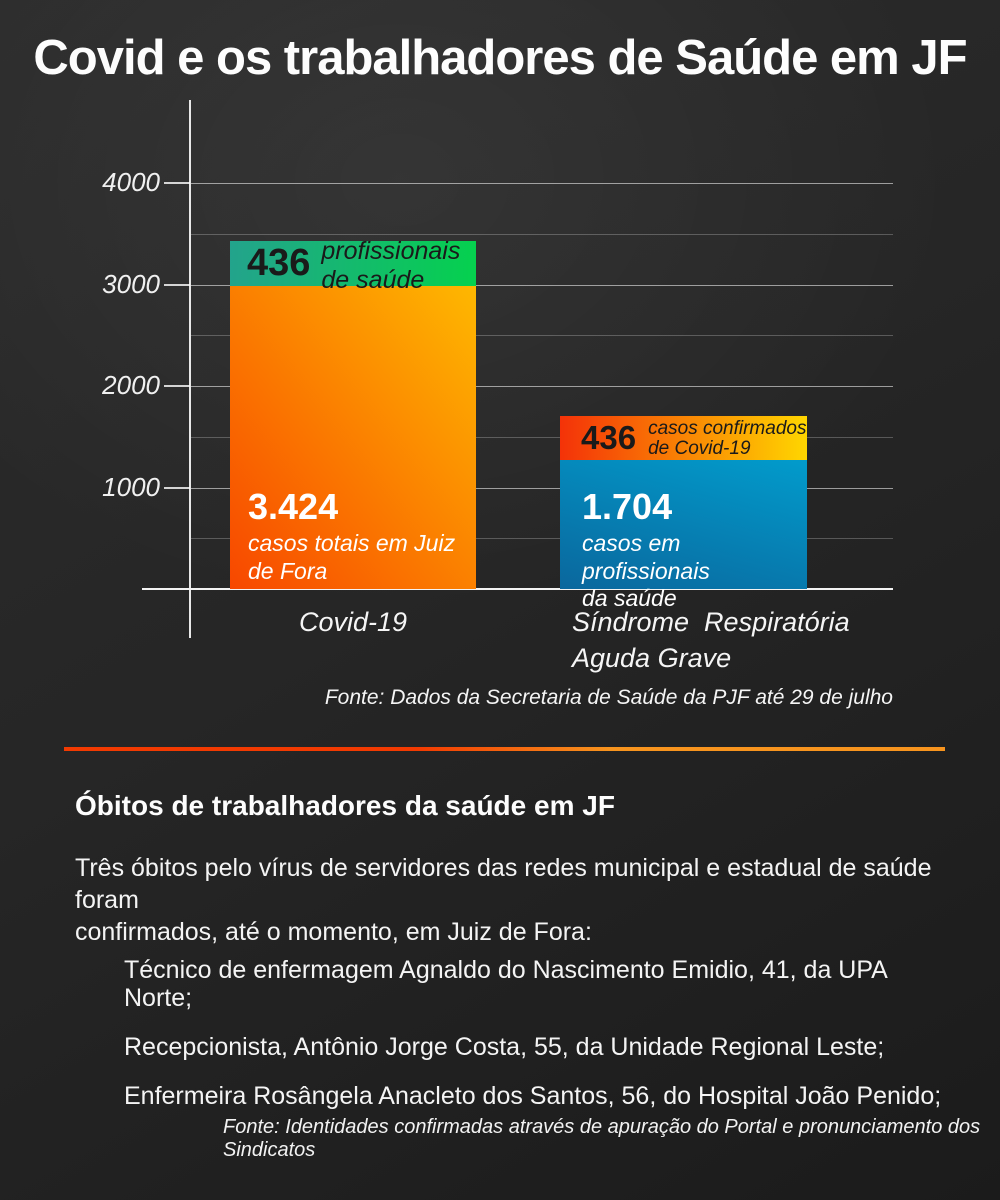 The height and width of the screenshot is (1200, 1000). What do you see at coordinates (500, 58) in the screenshot?
I see `page-title: Covid e os trabalhadores de Saúde em JF` at bounding box center [500, 58].